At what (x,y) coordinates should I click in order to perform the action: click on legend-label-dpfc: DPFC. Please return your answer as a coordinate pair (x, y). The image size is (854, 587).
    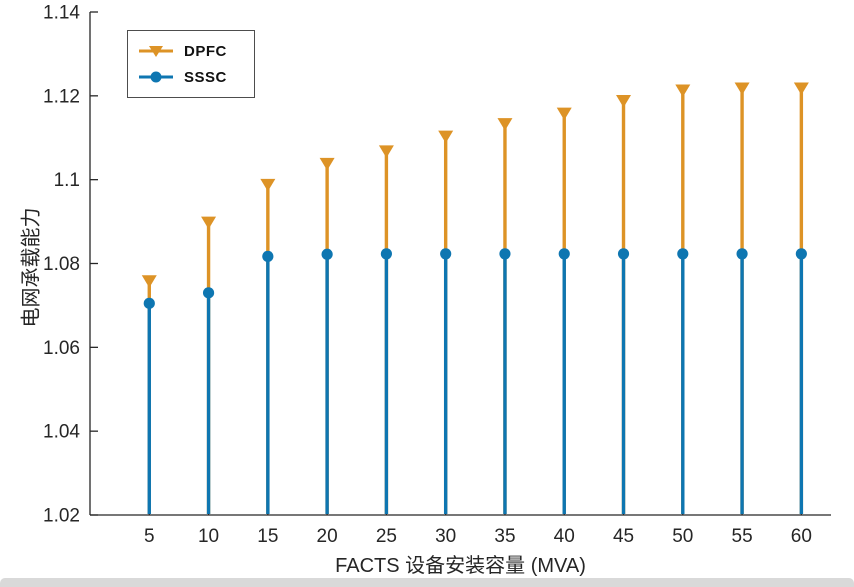
    Looking at the image, I should click on (205, 51).